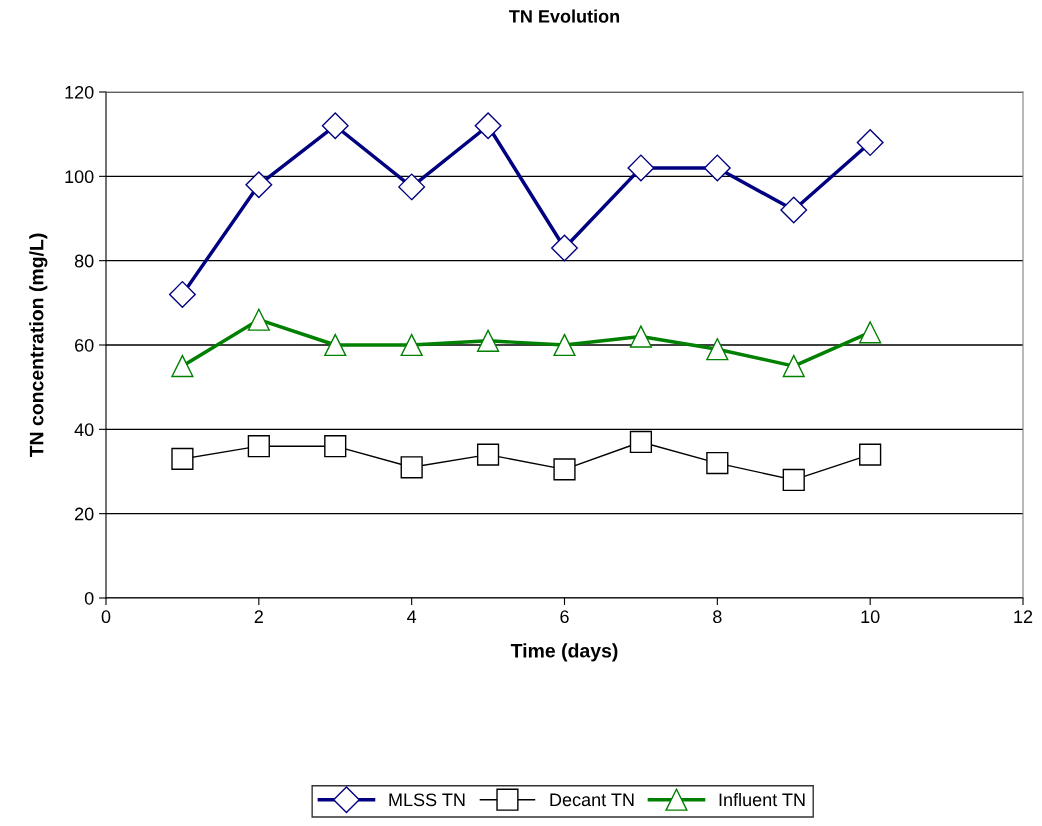 Image resolution: width=1042 pixels, height=826 pixels. What do you see at coordinates (84, 430) in the screenshot?
I see `y-tick-label: 40` at bounding box center [84, 430].